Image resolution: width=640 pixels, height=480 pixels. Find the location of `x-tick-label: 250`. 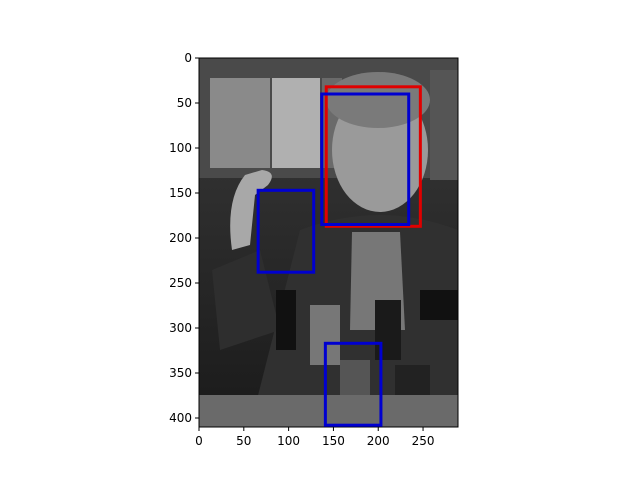

x-tick-label: 250 is located at coordinates (423, 441).